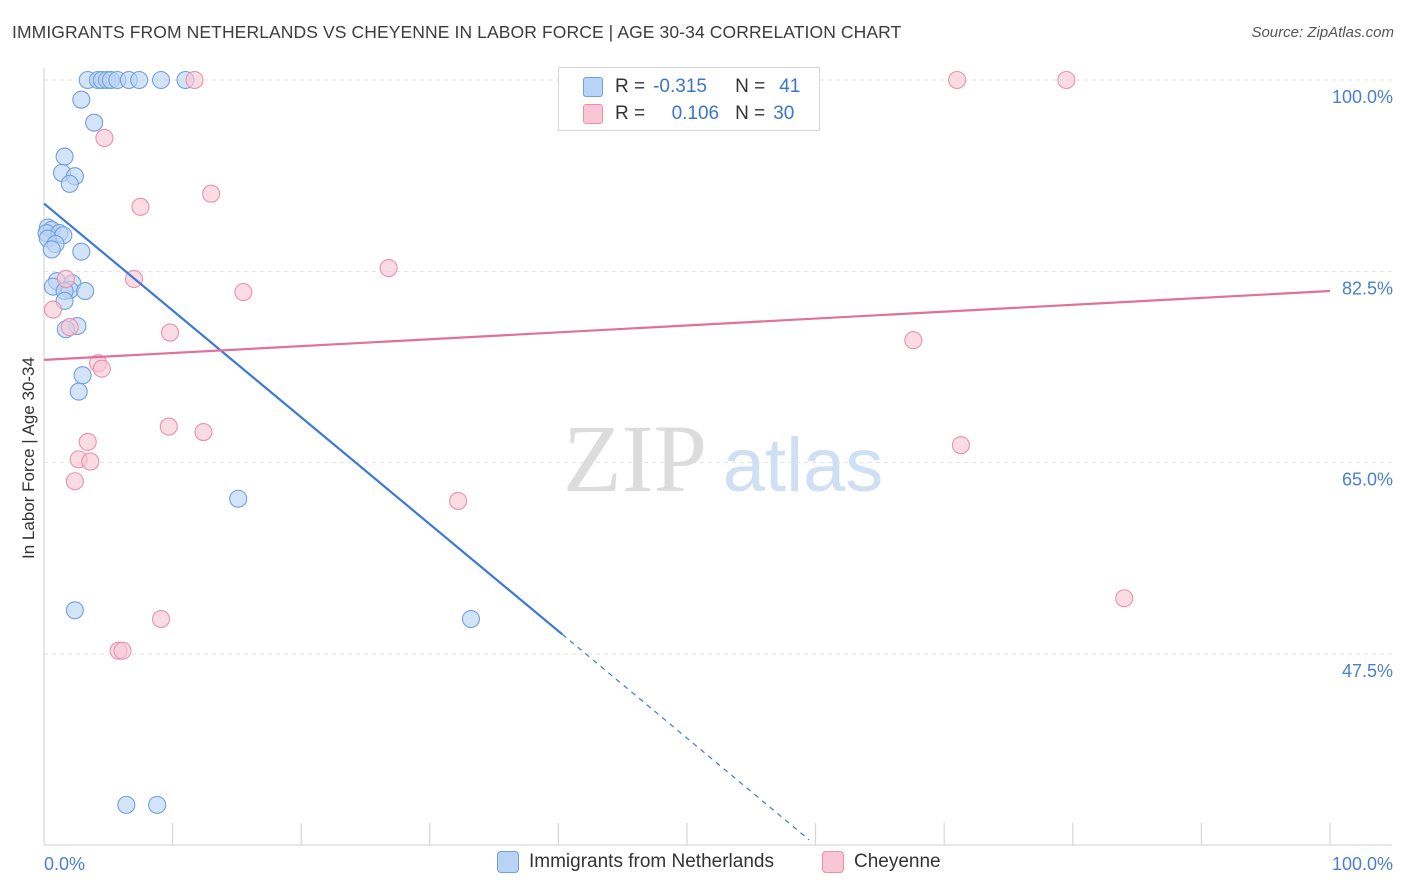 This screenshot has width=1406, height=892. What do you see at coordinates (784, 113) in the screenshot?
I see `legend-n-value: 30` at bounding box center [784, 113].